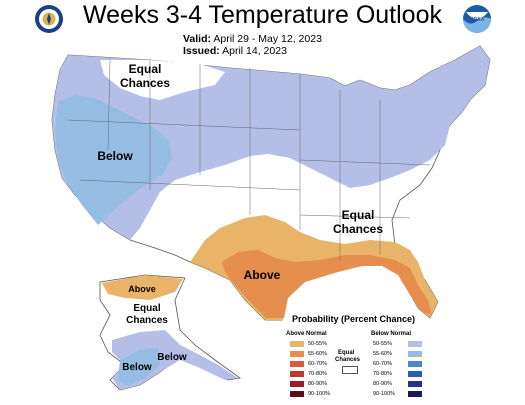 The height and width of the screenshot is (405, 525). Describe the element at coordinates (382, 344) in the screenshot. I see `legend-below-item-label: 50-55%` at that location.